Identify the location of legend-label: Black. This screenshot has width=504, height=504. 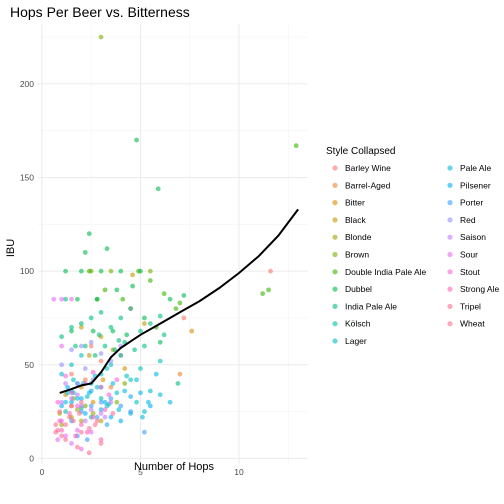
(356, 220).